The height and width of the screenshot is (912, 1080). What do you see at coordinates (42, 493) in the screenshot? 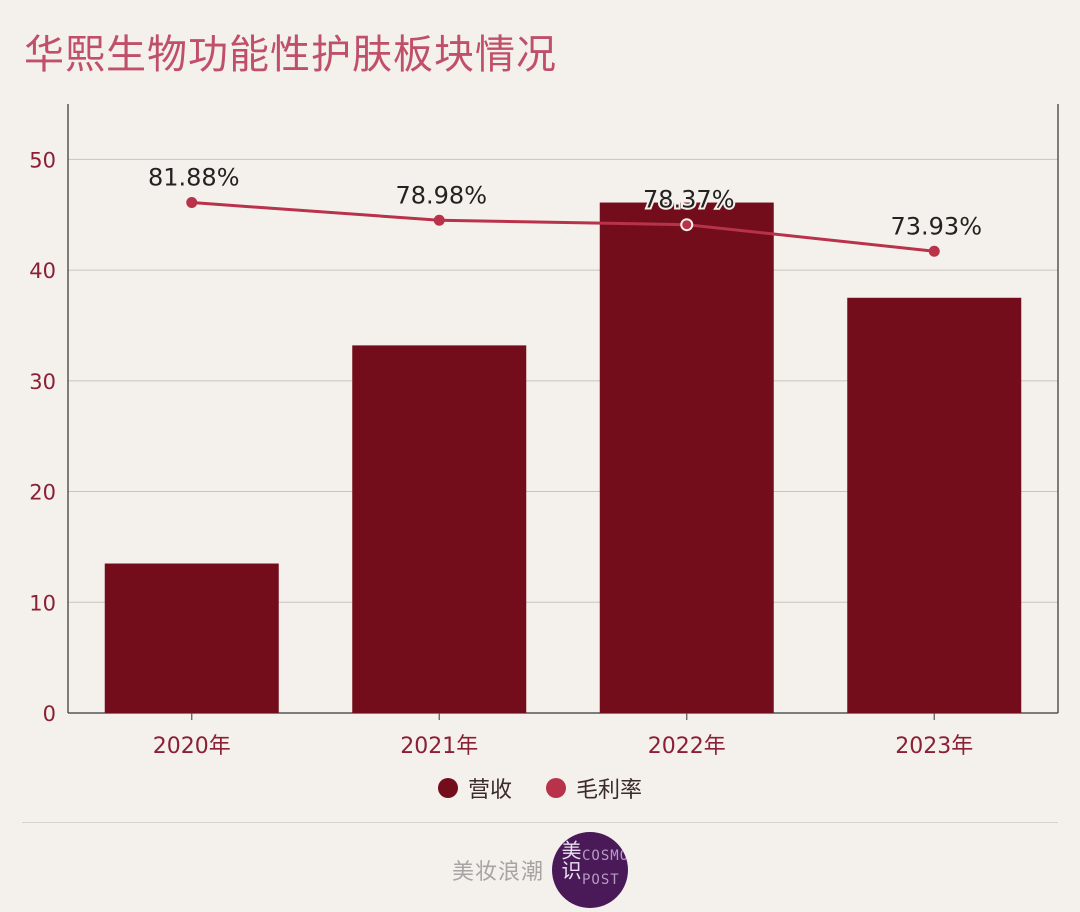
I see `y-tick-label: 20` at bounding box center [42, 493].